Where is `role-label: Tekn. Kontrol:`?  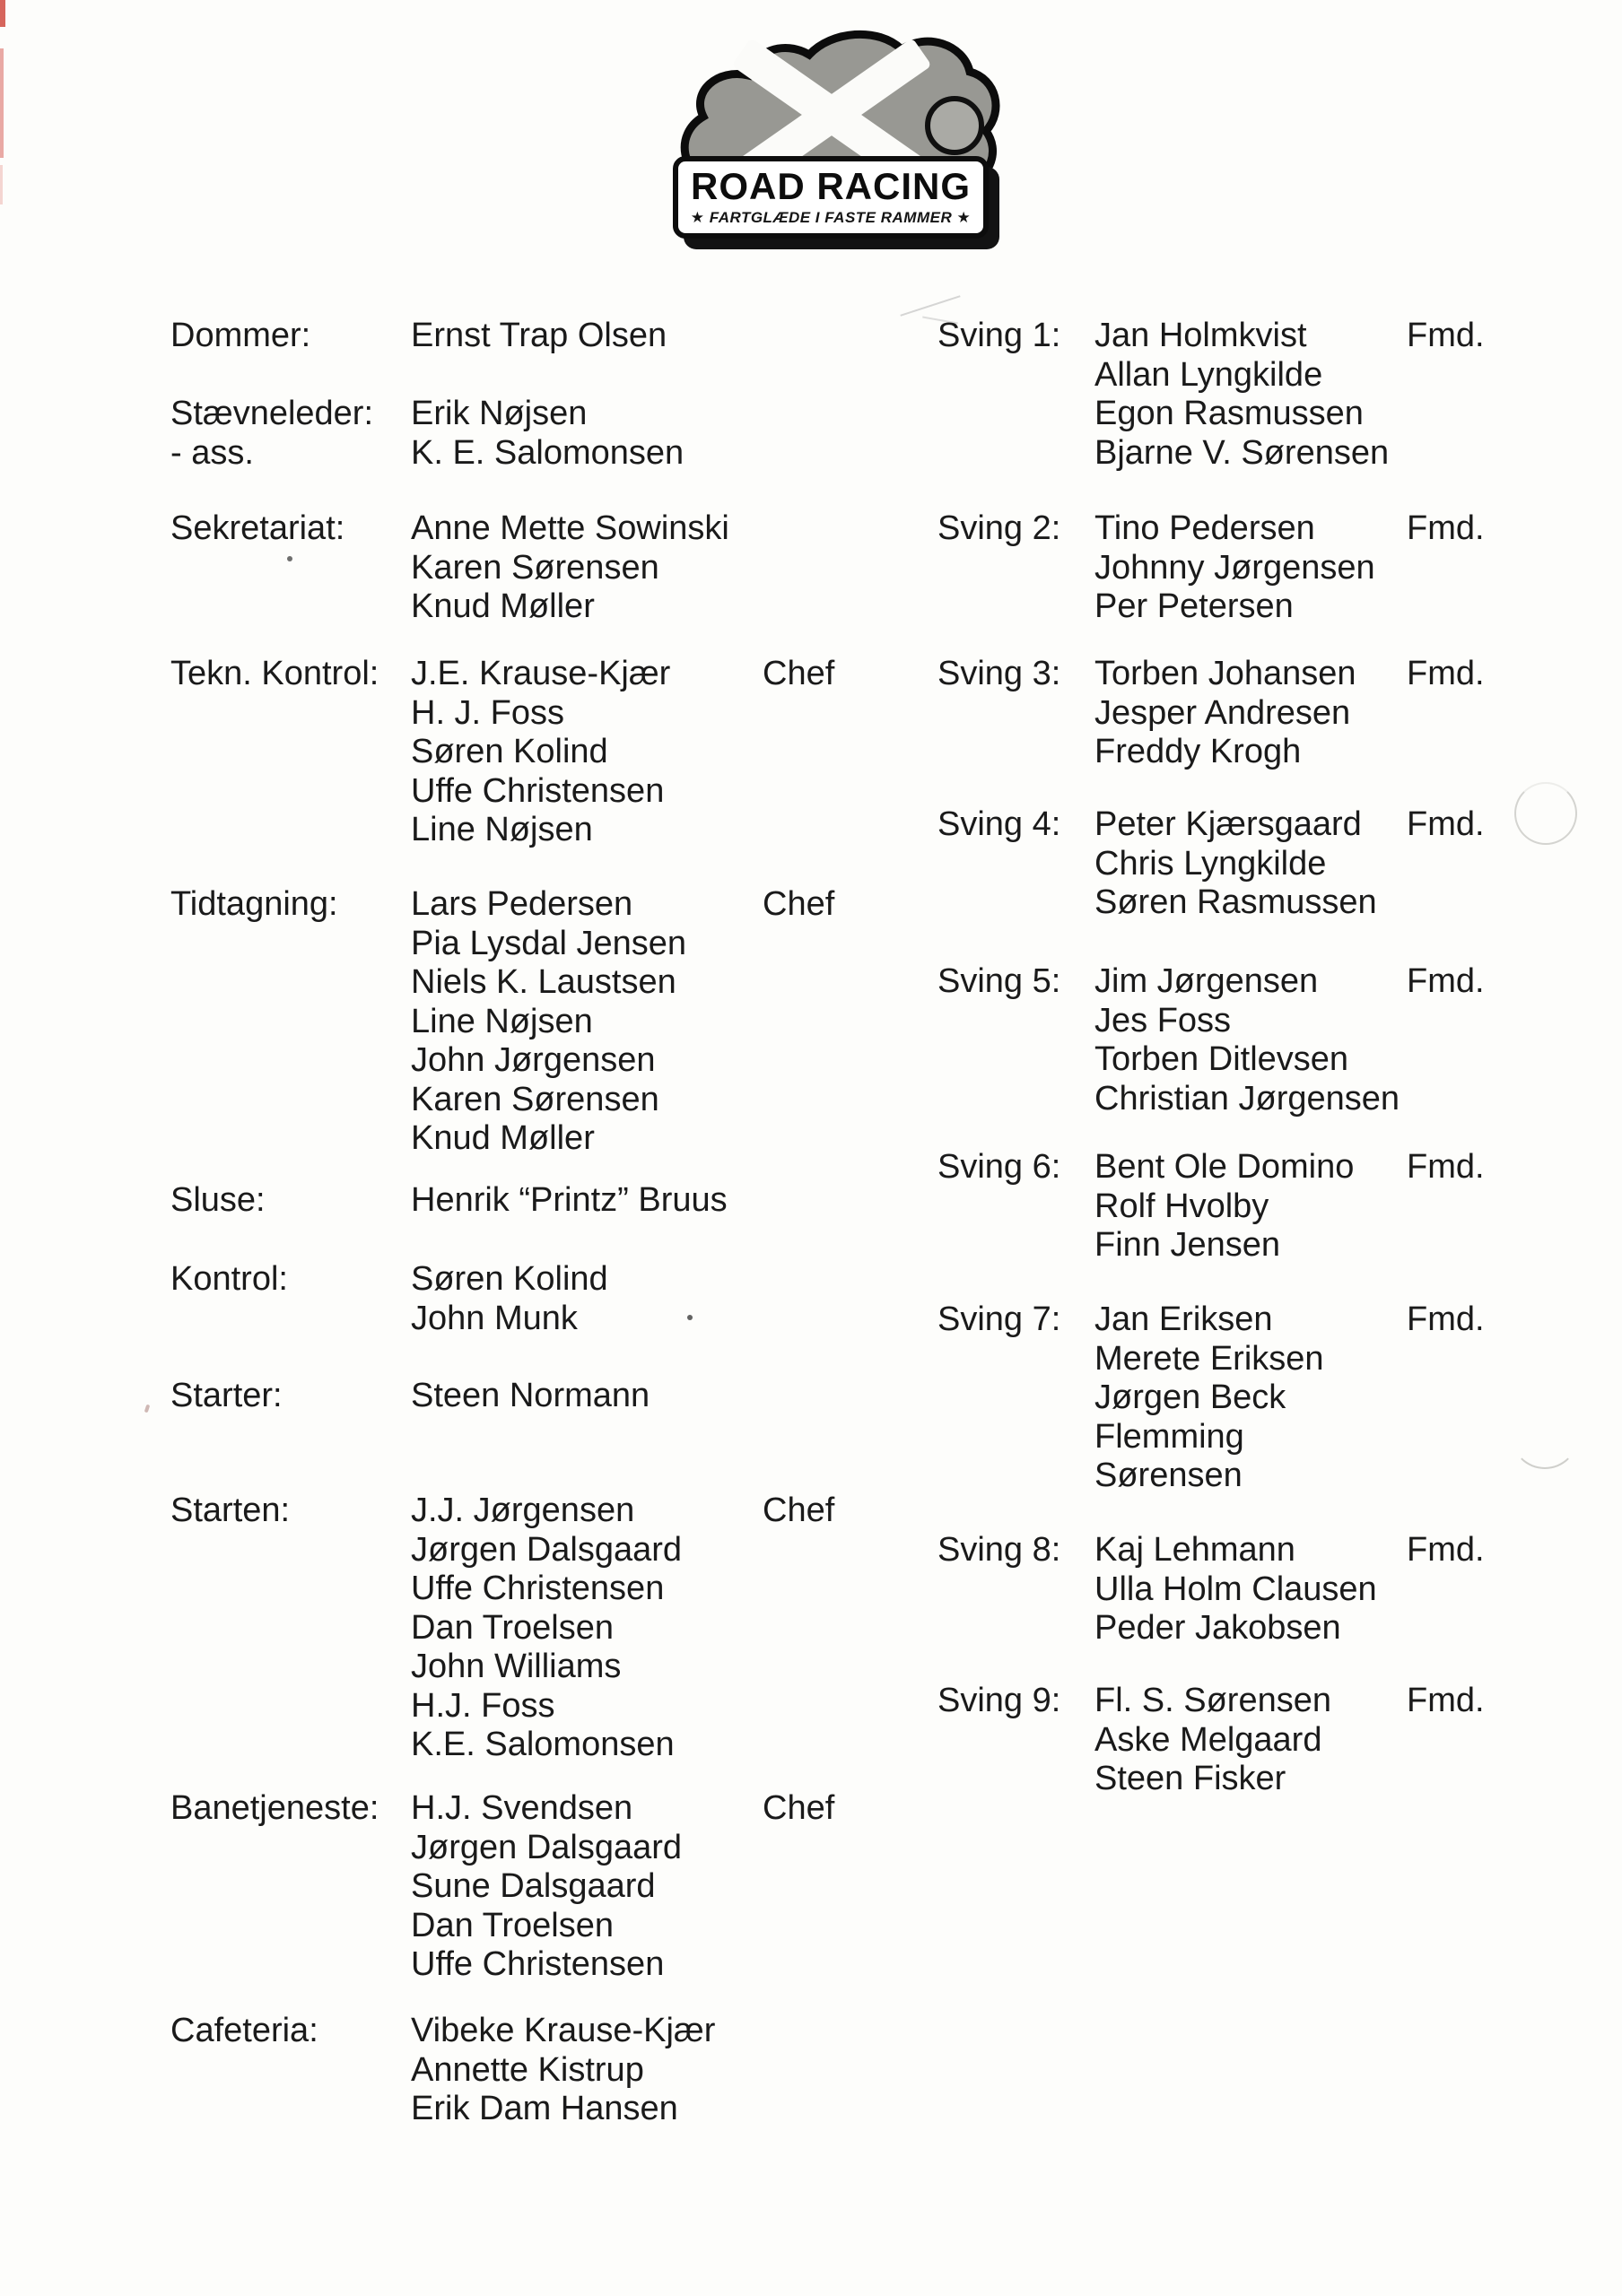
role-label: Tekn. Kontrol: is located at coordinates (275, 673).